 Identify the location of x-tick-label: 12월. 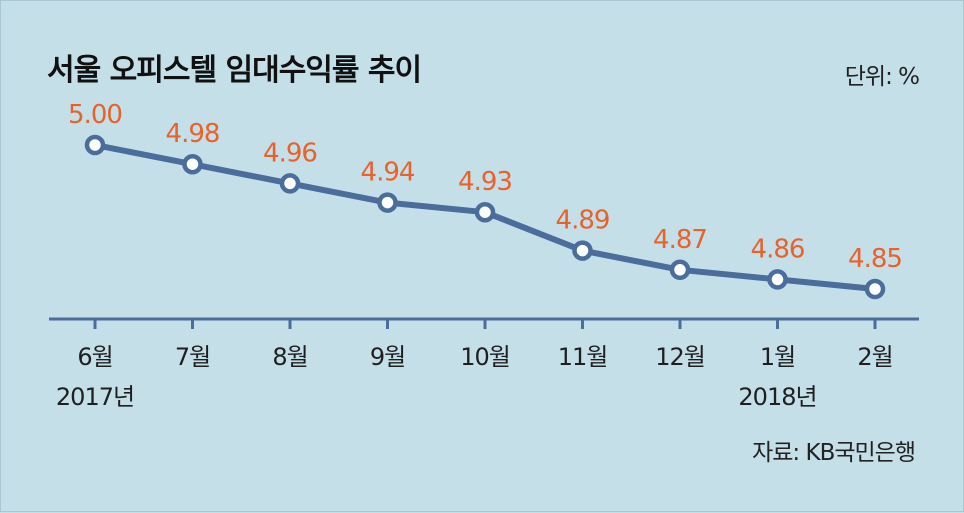
(680, 357).